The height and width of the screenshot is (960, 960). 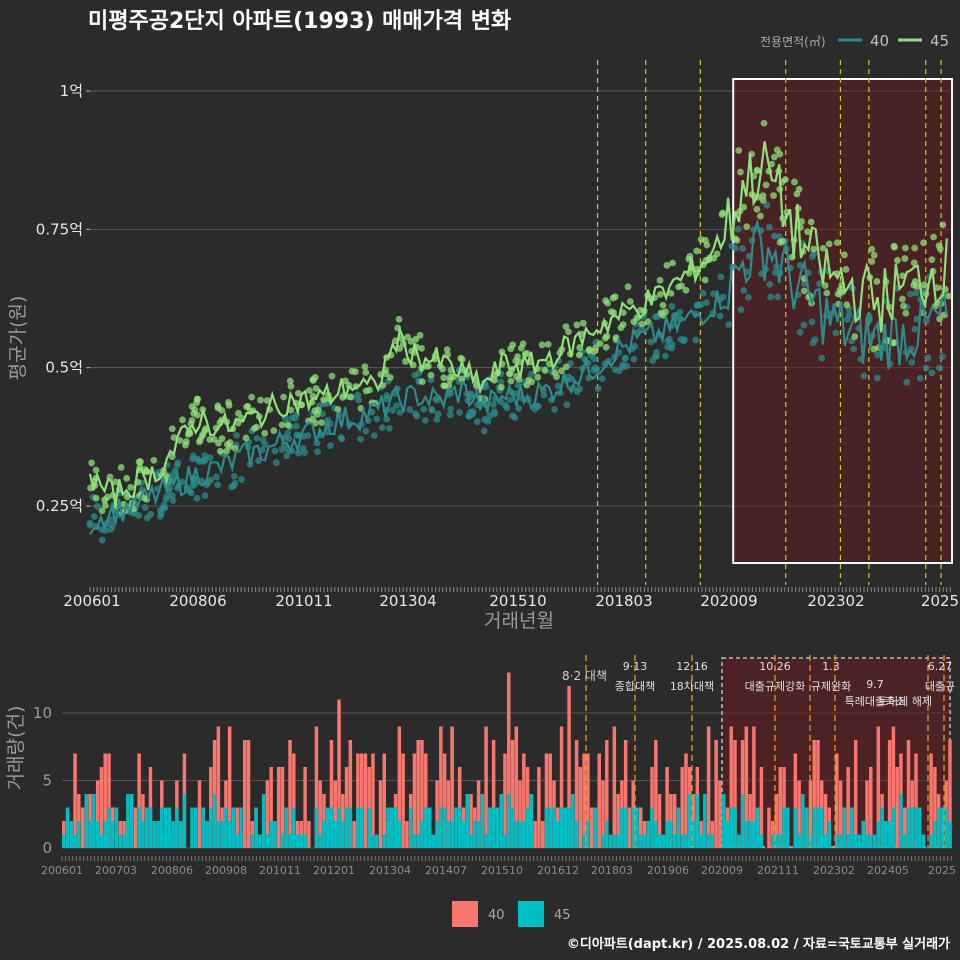 I want to click on bottom-ytick-label-1: 5, so click(x=47, y=781).